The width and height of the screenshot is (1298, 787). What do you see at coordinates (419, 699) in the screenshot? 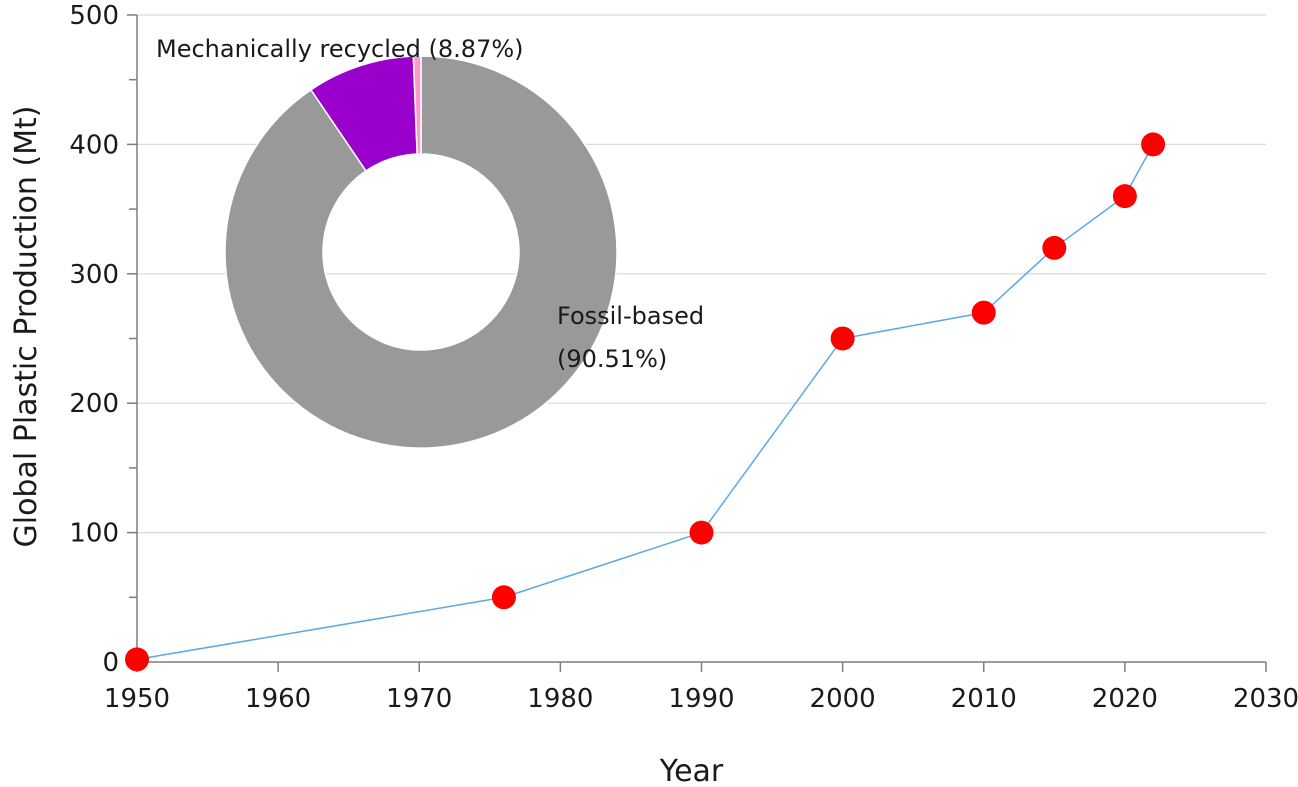
I see `x-tick-label: 1970` at bounding box center [419, 699].